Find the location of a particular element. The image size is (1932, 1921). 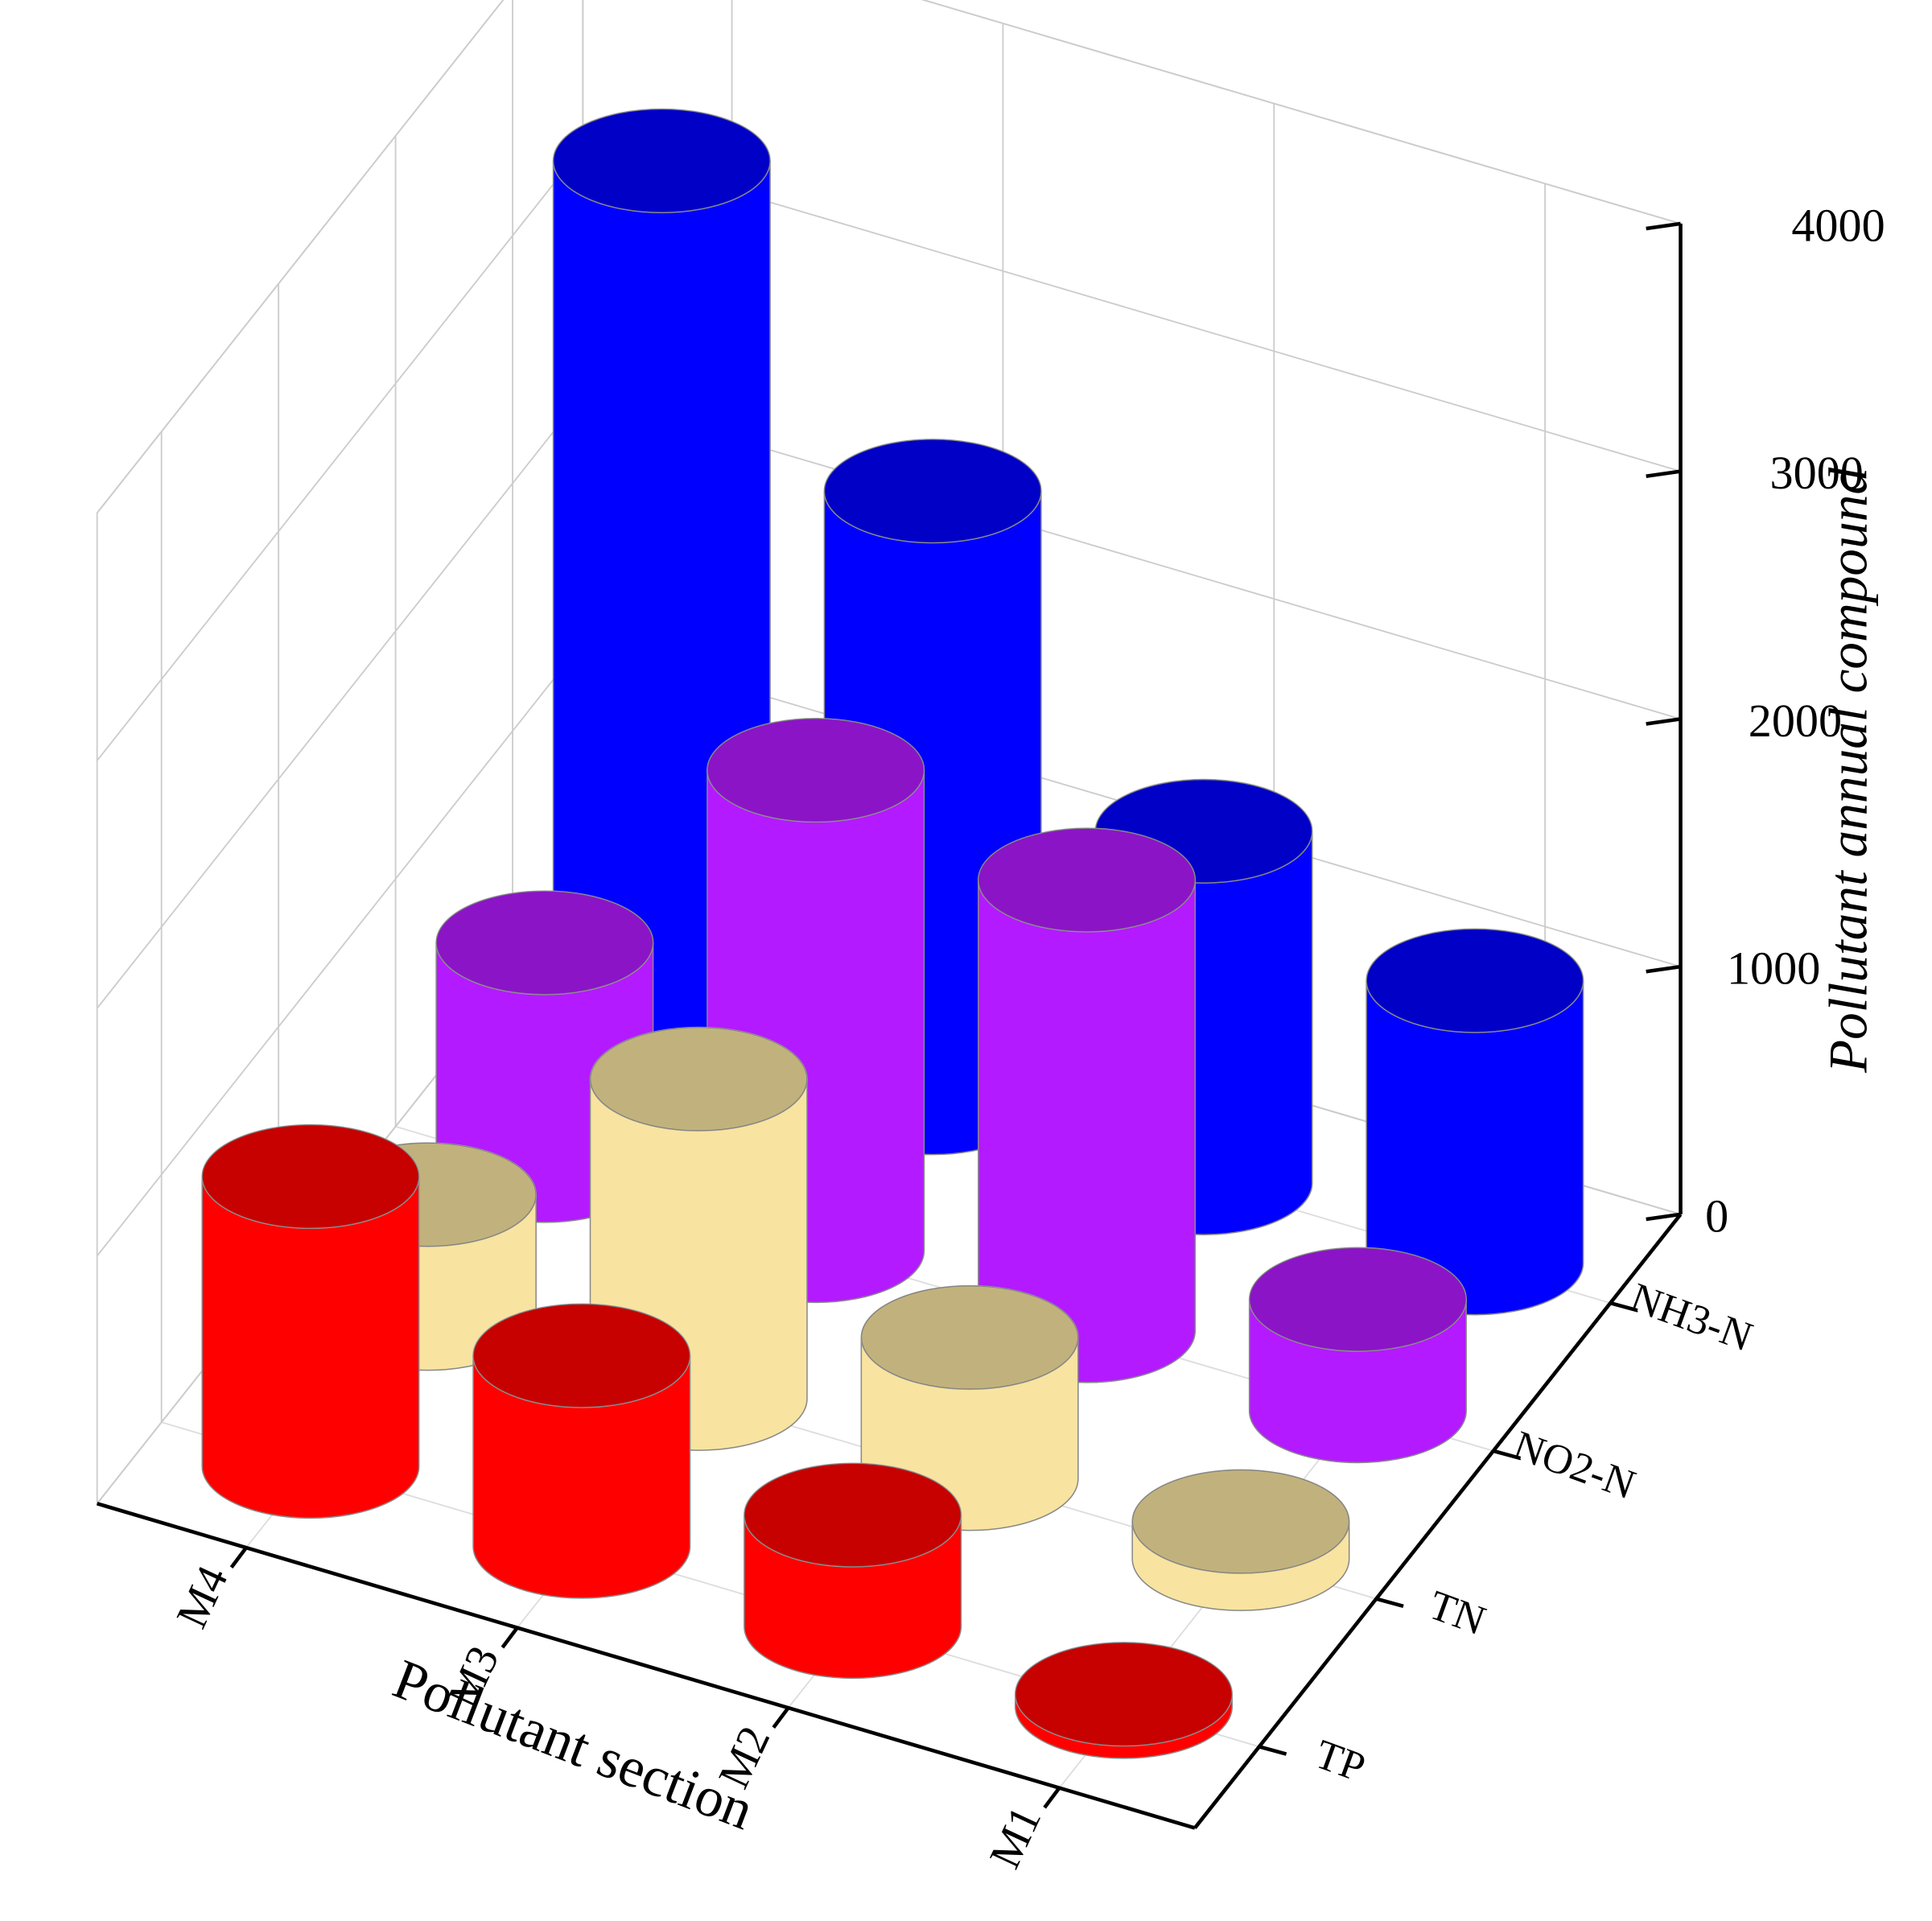

x-axis-title: Pollutant section is located at coordinates (573, 1744).